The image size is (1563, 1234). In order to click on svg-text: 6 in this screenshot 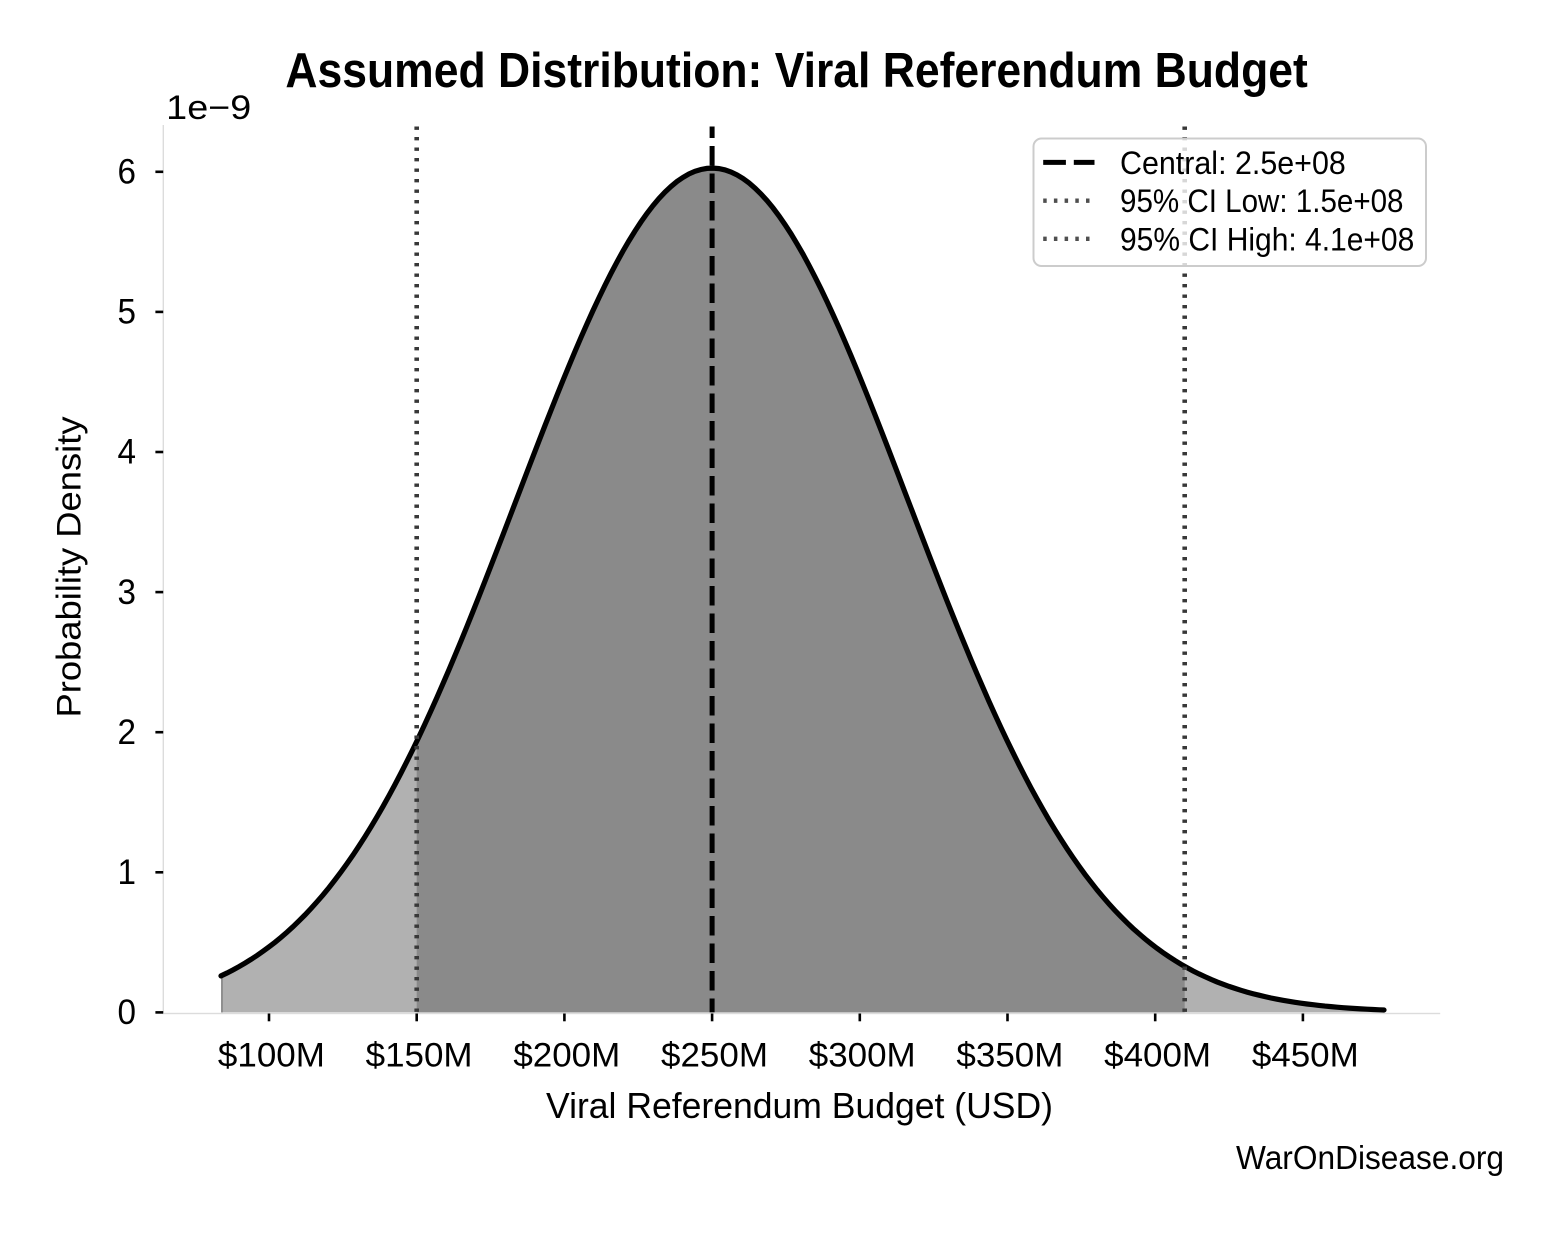, I will do `click(127, 172)`.